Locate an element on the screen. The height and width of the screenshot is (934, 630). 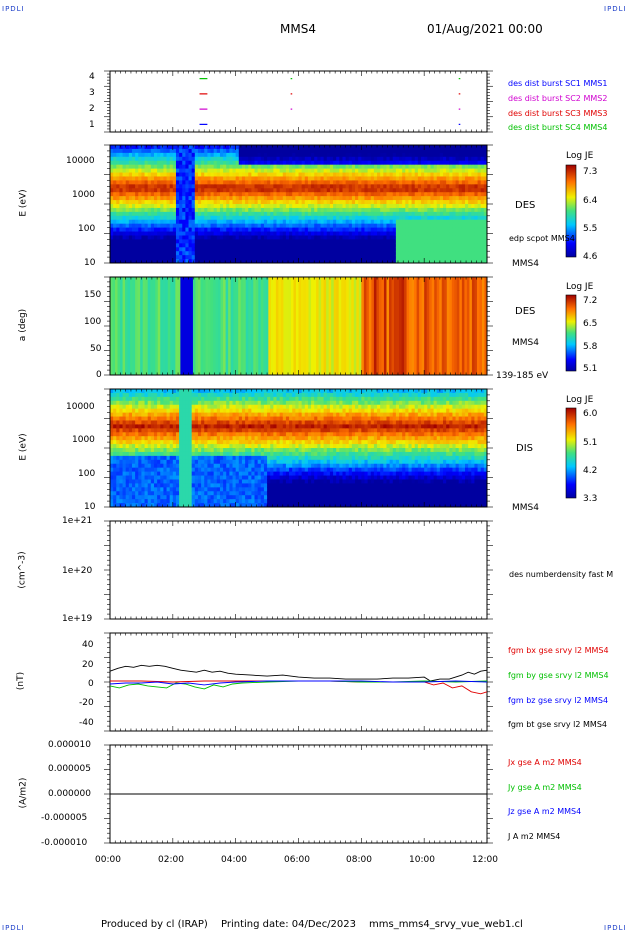
cb3-t1: 5.1 is located at coordinates (590, 443).